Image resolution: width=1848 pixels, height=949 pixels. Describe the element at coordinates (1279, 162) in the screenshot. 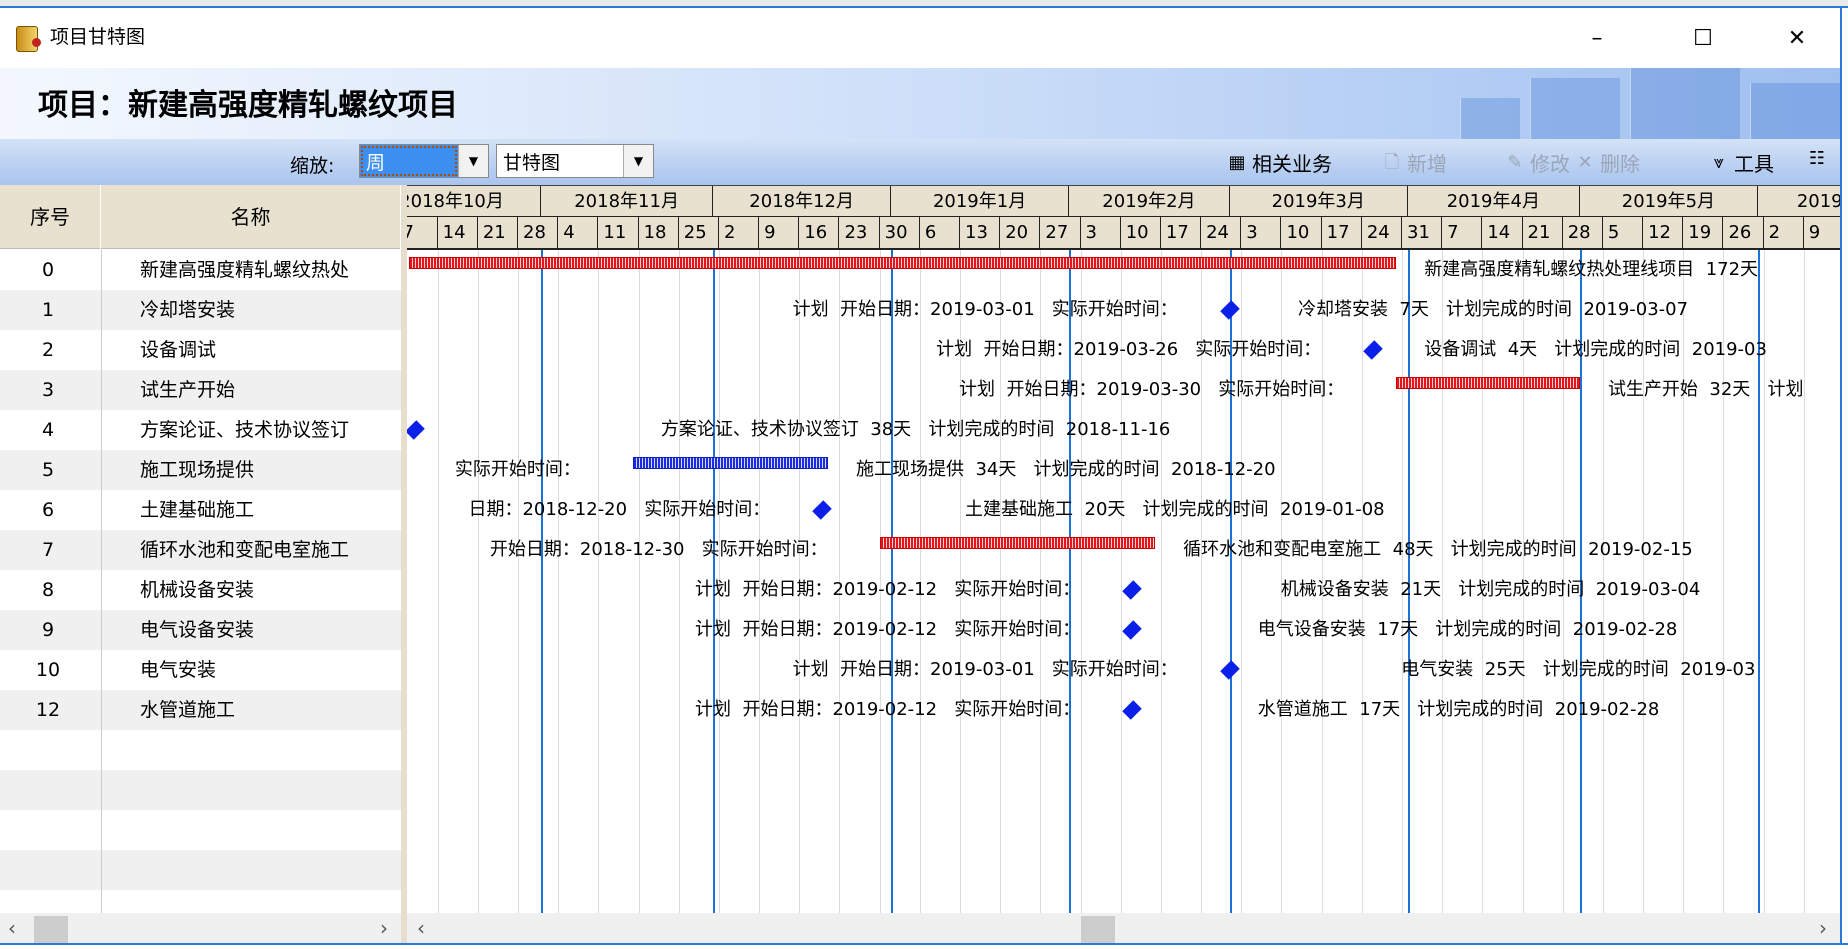

I see `related-business-button: ▦ 相关业务` at that location.